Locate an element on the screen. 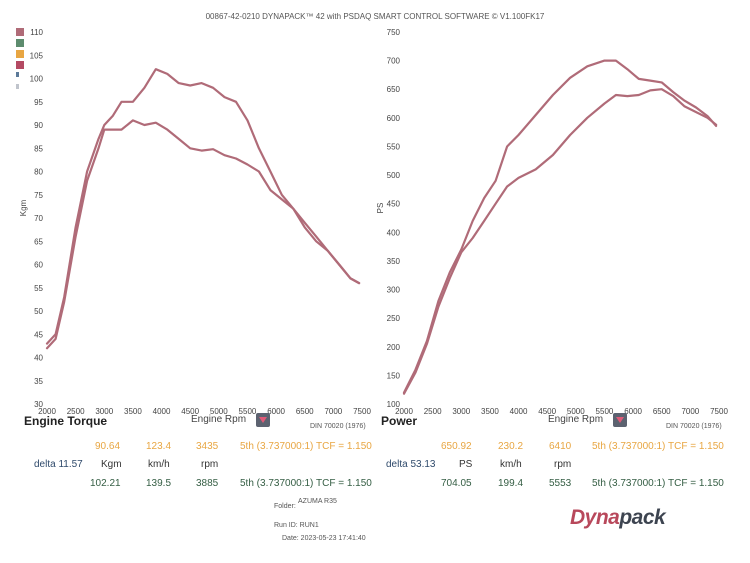 This screenshot has width=750, height=563. y-tick-label: 650 is located at coordinates (394, 89).